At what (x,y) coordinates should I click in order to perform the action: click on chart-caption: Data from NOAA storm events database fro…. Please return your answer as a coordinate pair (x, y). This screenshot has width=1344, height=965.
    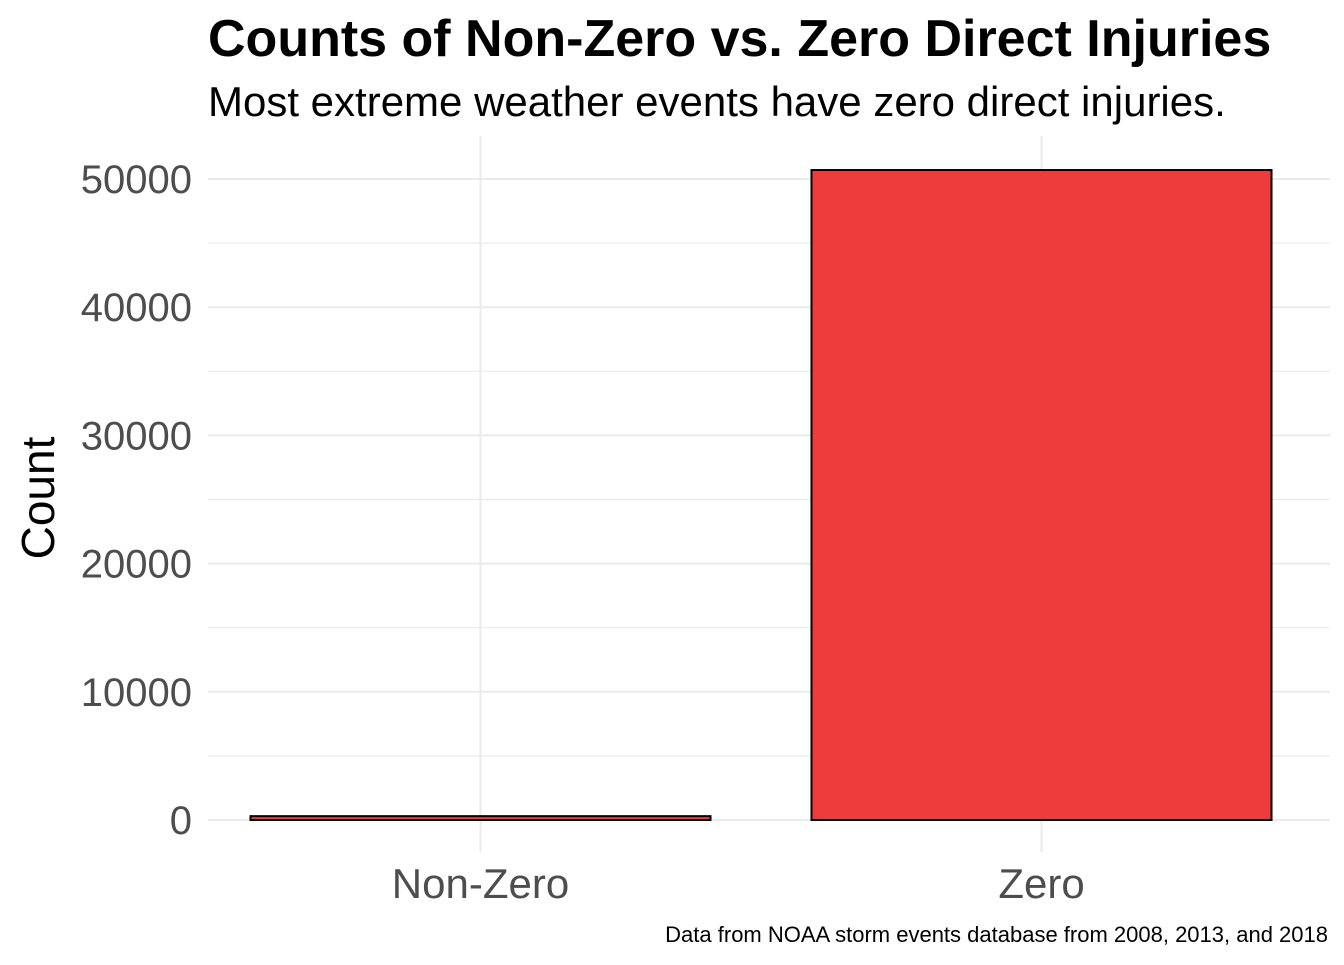
    Looking at the image, I should click on (996, 934).